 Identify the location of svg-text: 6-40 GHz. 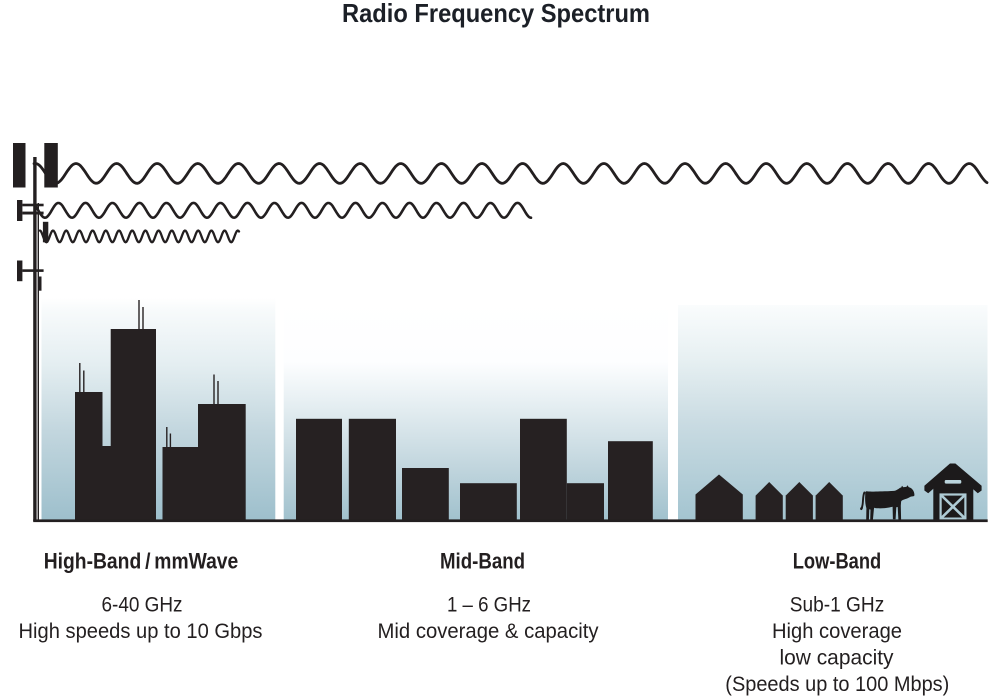
(142, 605).